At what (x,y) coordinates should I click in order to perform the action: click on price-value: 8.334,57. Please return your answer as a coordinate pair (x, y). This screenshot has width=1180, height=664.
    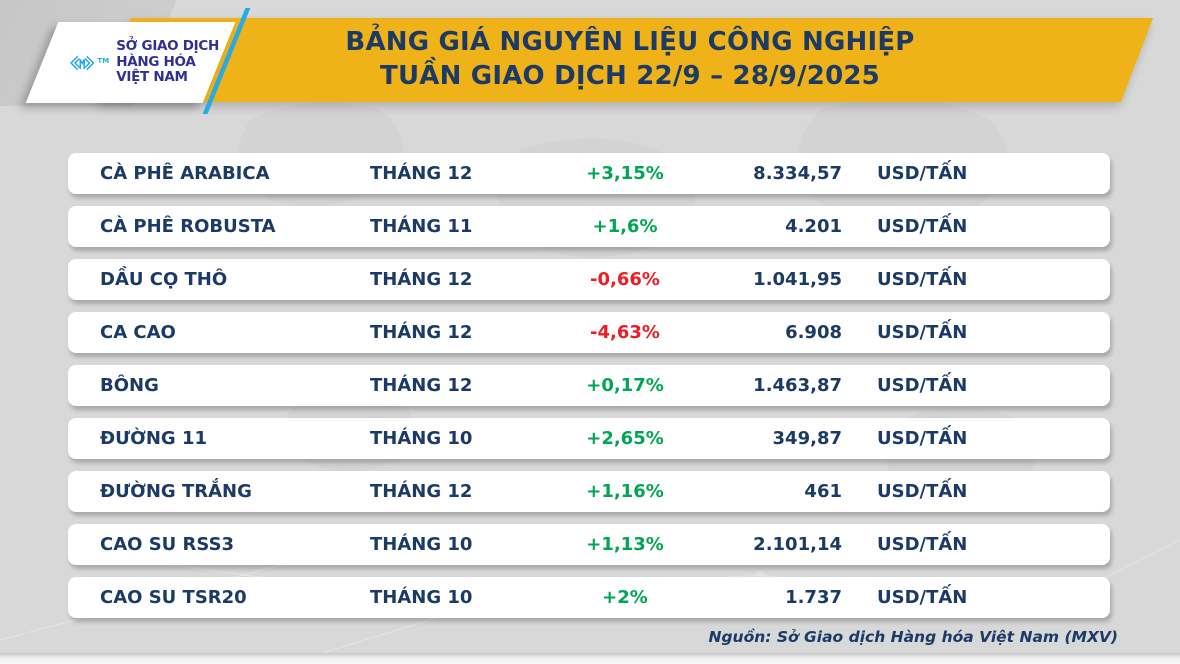
    Looking at the image, I should click on (797, 173).